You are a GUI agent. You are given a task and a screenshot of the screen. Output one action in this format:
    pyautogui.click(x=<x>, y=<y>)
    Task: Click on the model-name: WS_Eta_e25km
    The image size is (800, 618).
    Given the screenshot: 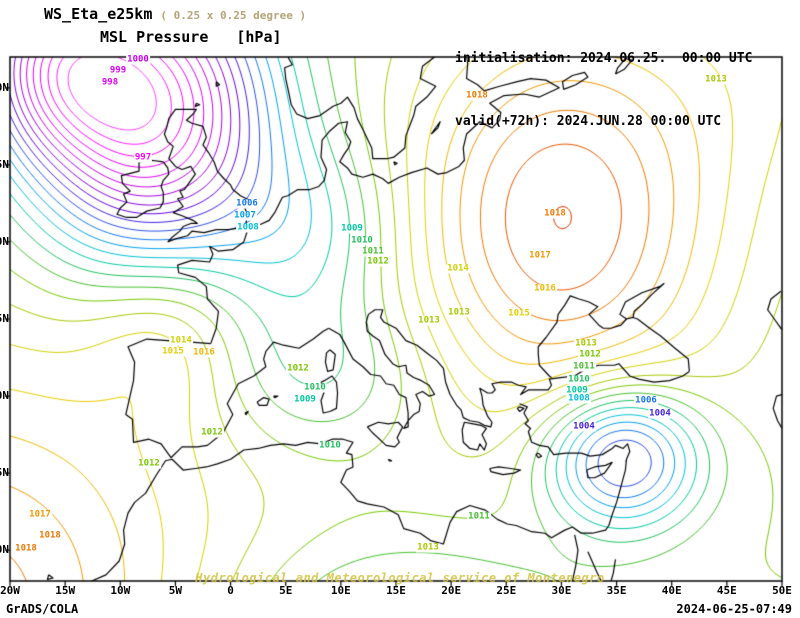 What is the action you would take?
    pyautogui.click(x=98, y=14)
    